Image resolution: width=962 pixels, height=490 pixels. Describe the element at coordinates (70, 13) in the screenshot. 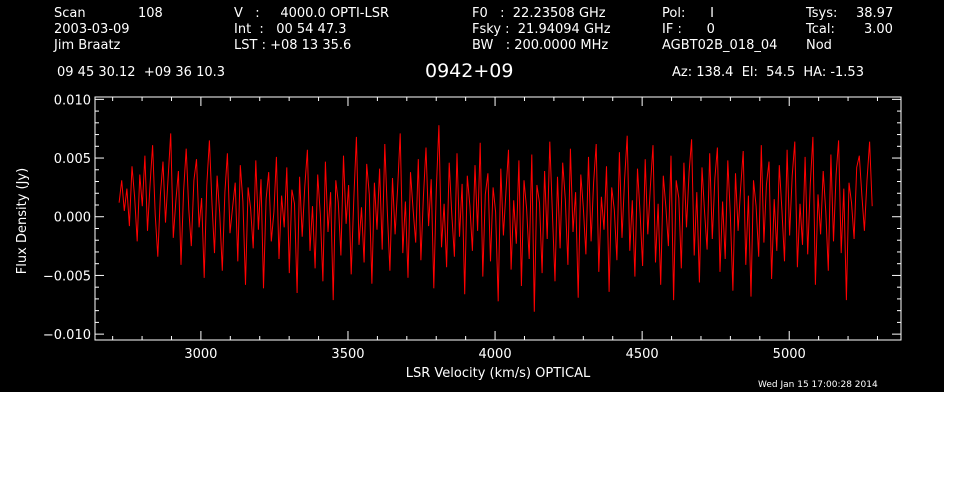

I see `scan-label: Scan` at that location.